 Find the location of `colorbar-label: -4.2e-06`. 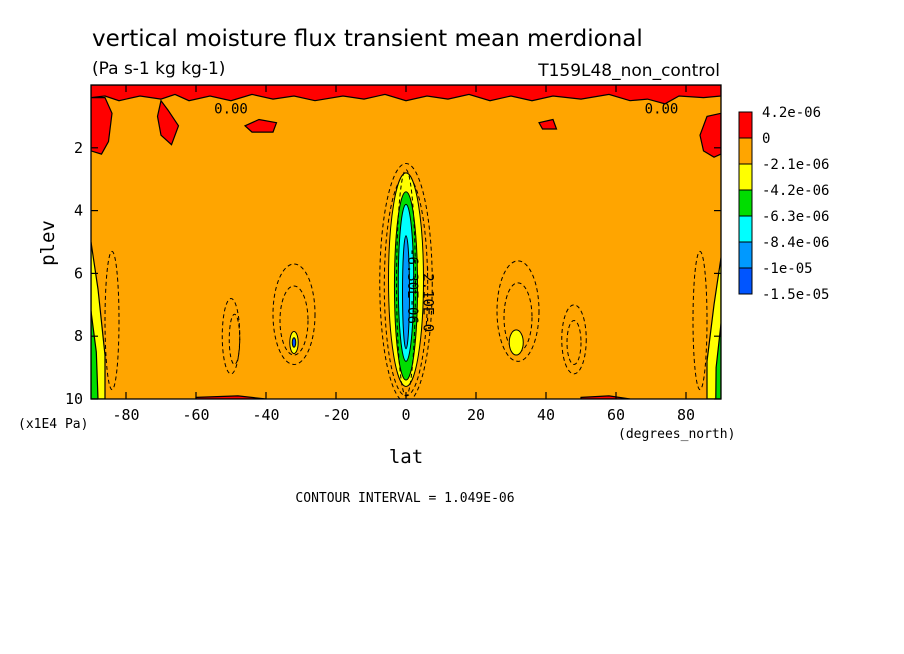

colorbar-label: -4.2e-06 is located at coordinates (795, 191).